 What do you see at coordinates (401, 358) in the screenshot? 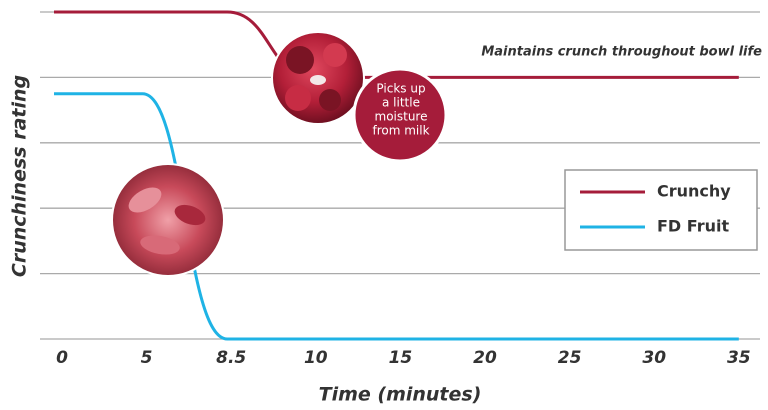
I see `x-tick-label: 15` at bounding box center [401, 358].